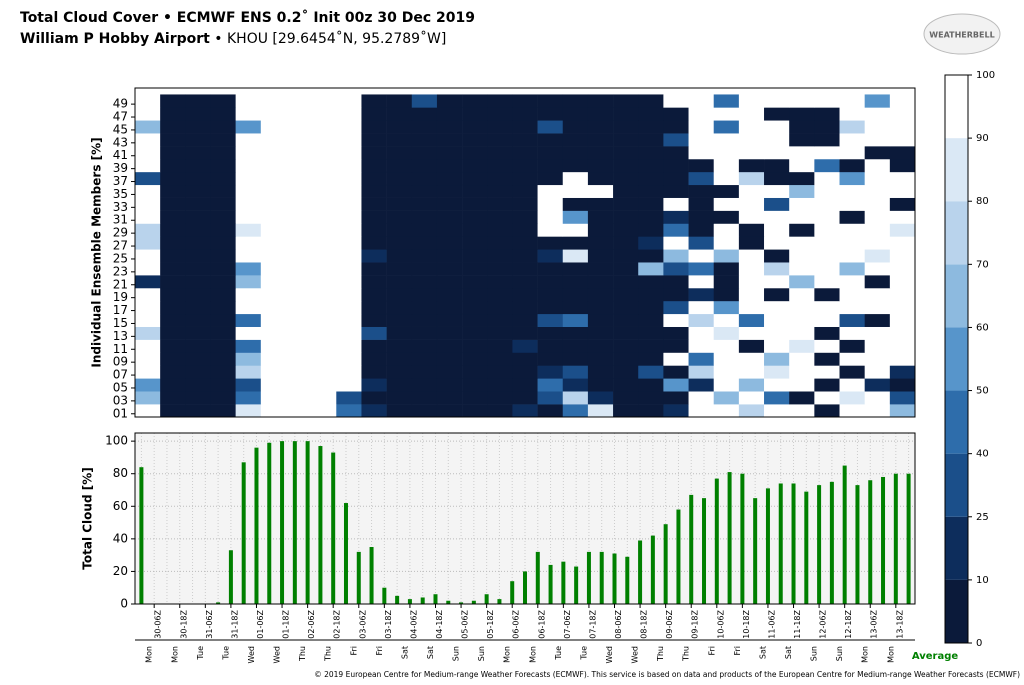 The width and height of the screenshot is (1024, 685). Describe the element at coordinates (762, 652) in the screenshot. I see `x-day-label: Sat` at that location.